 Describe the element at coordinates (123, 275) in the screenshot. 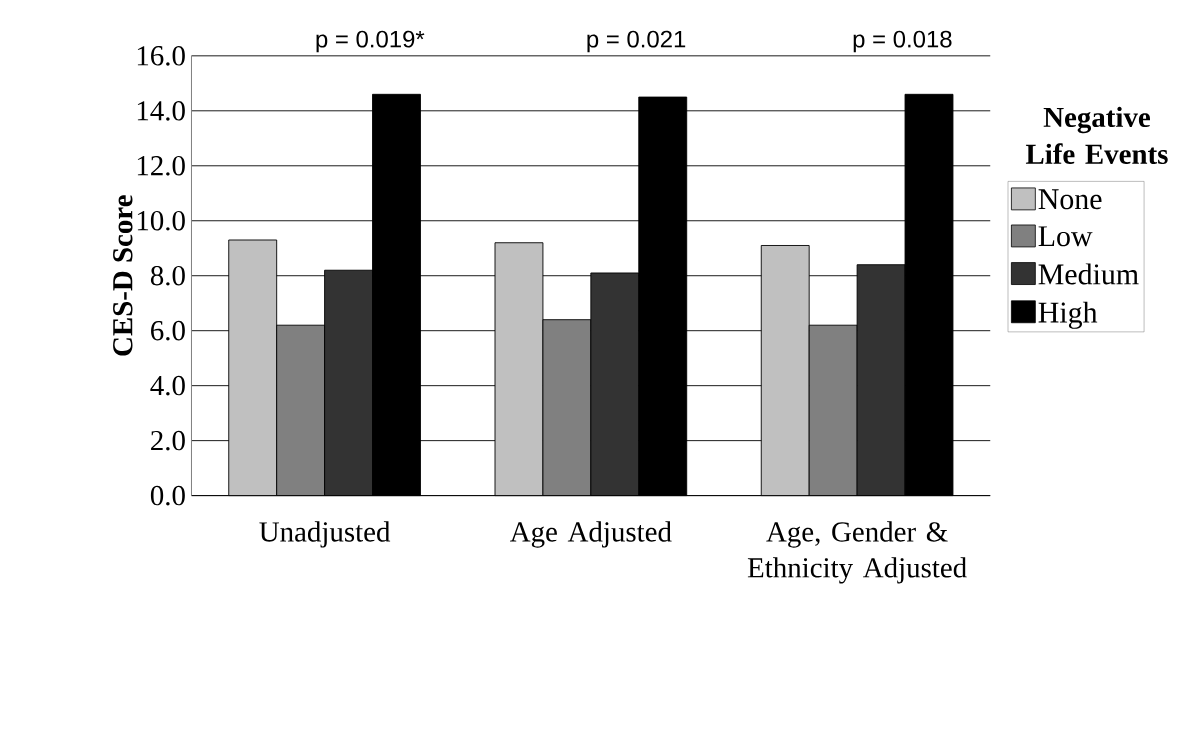

I see `y-axis-title: CES-D Score` at that location.